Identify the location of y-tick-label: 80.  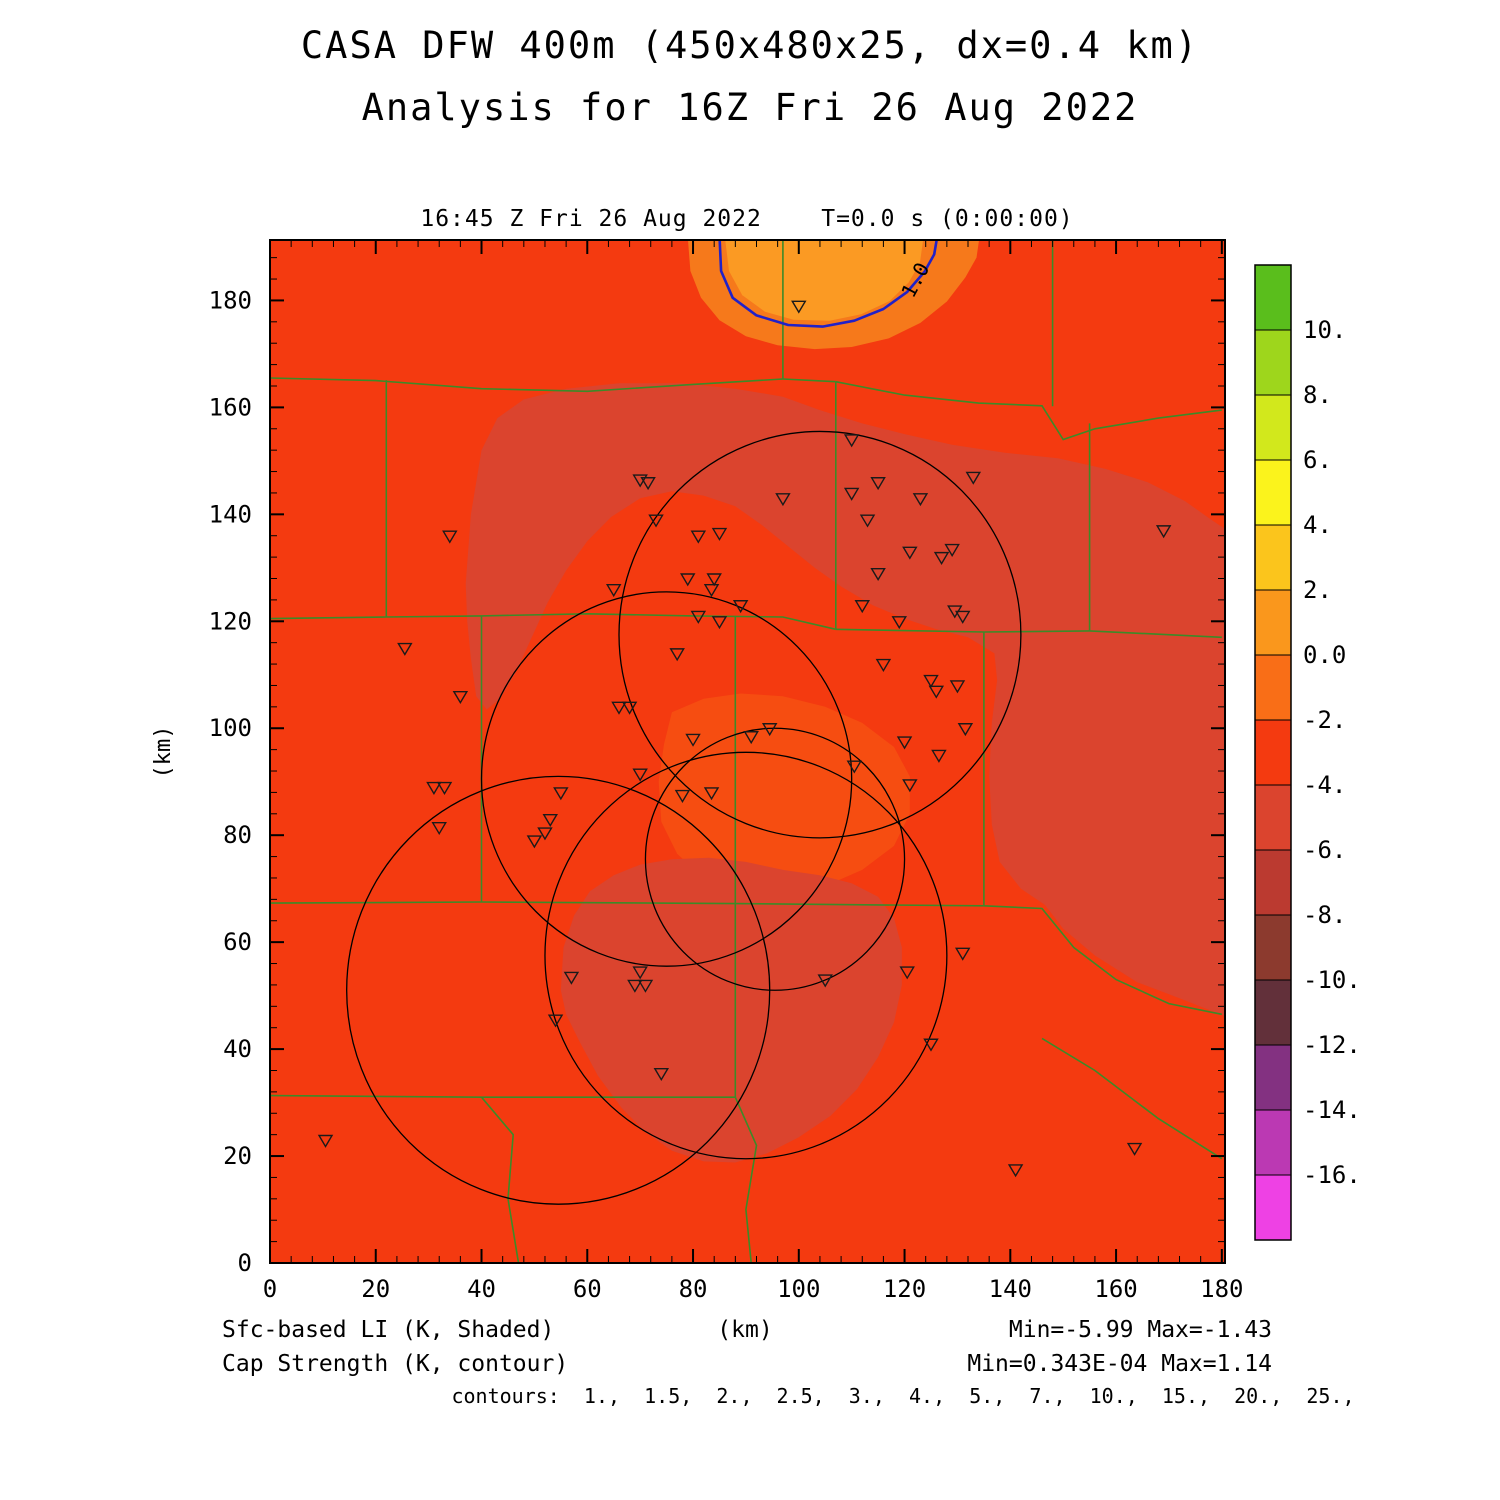
(237, 835).